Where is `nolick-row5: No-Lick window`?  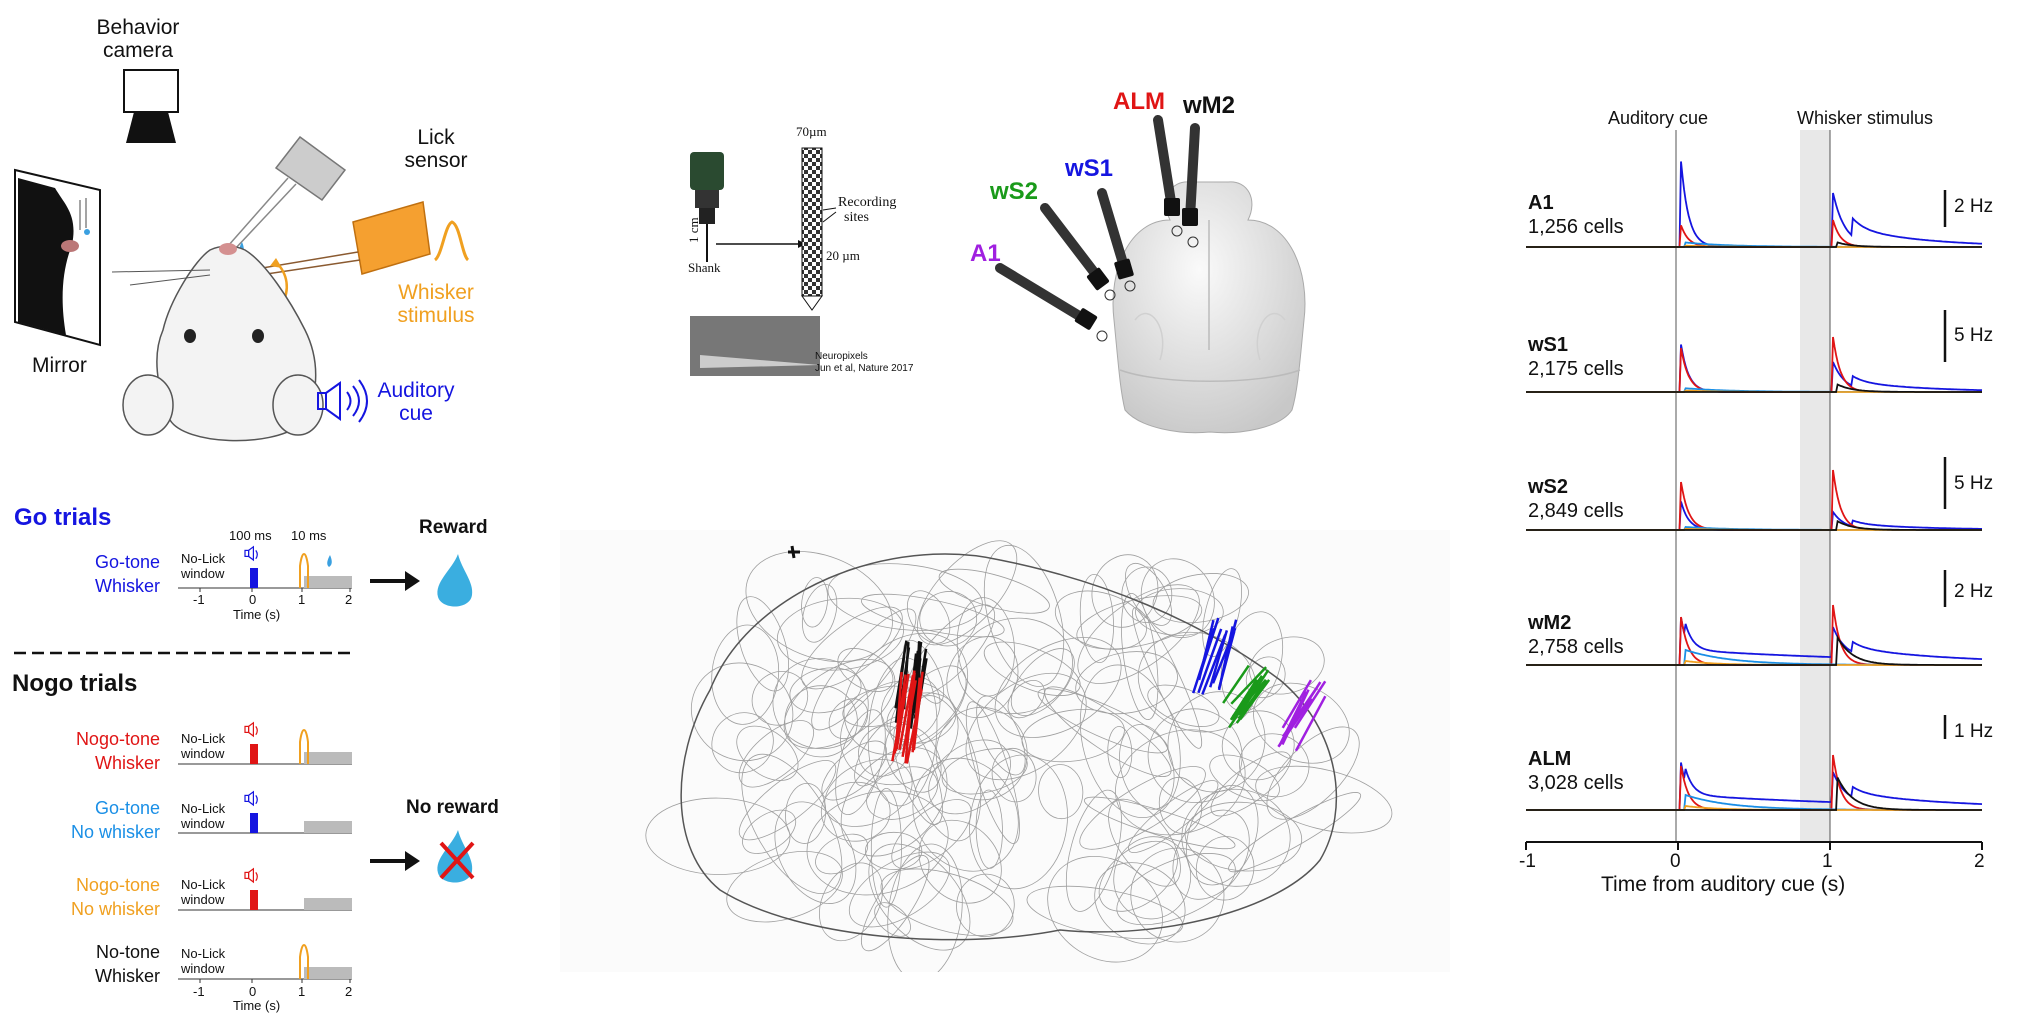 nolick-row5: No-Lick window is located at coordinates (203, 961).